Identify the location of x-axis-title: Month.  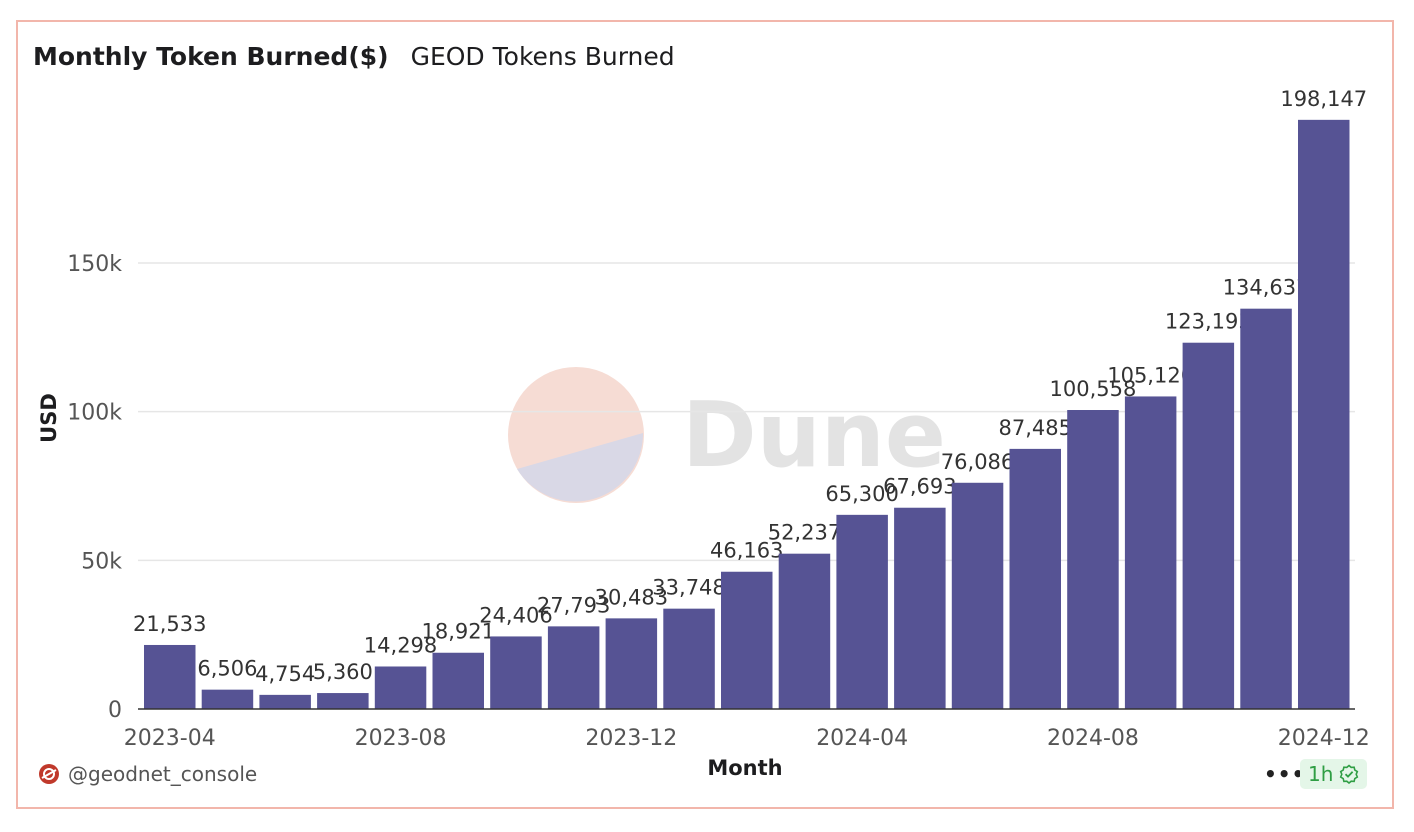
(744, 768).